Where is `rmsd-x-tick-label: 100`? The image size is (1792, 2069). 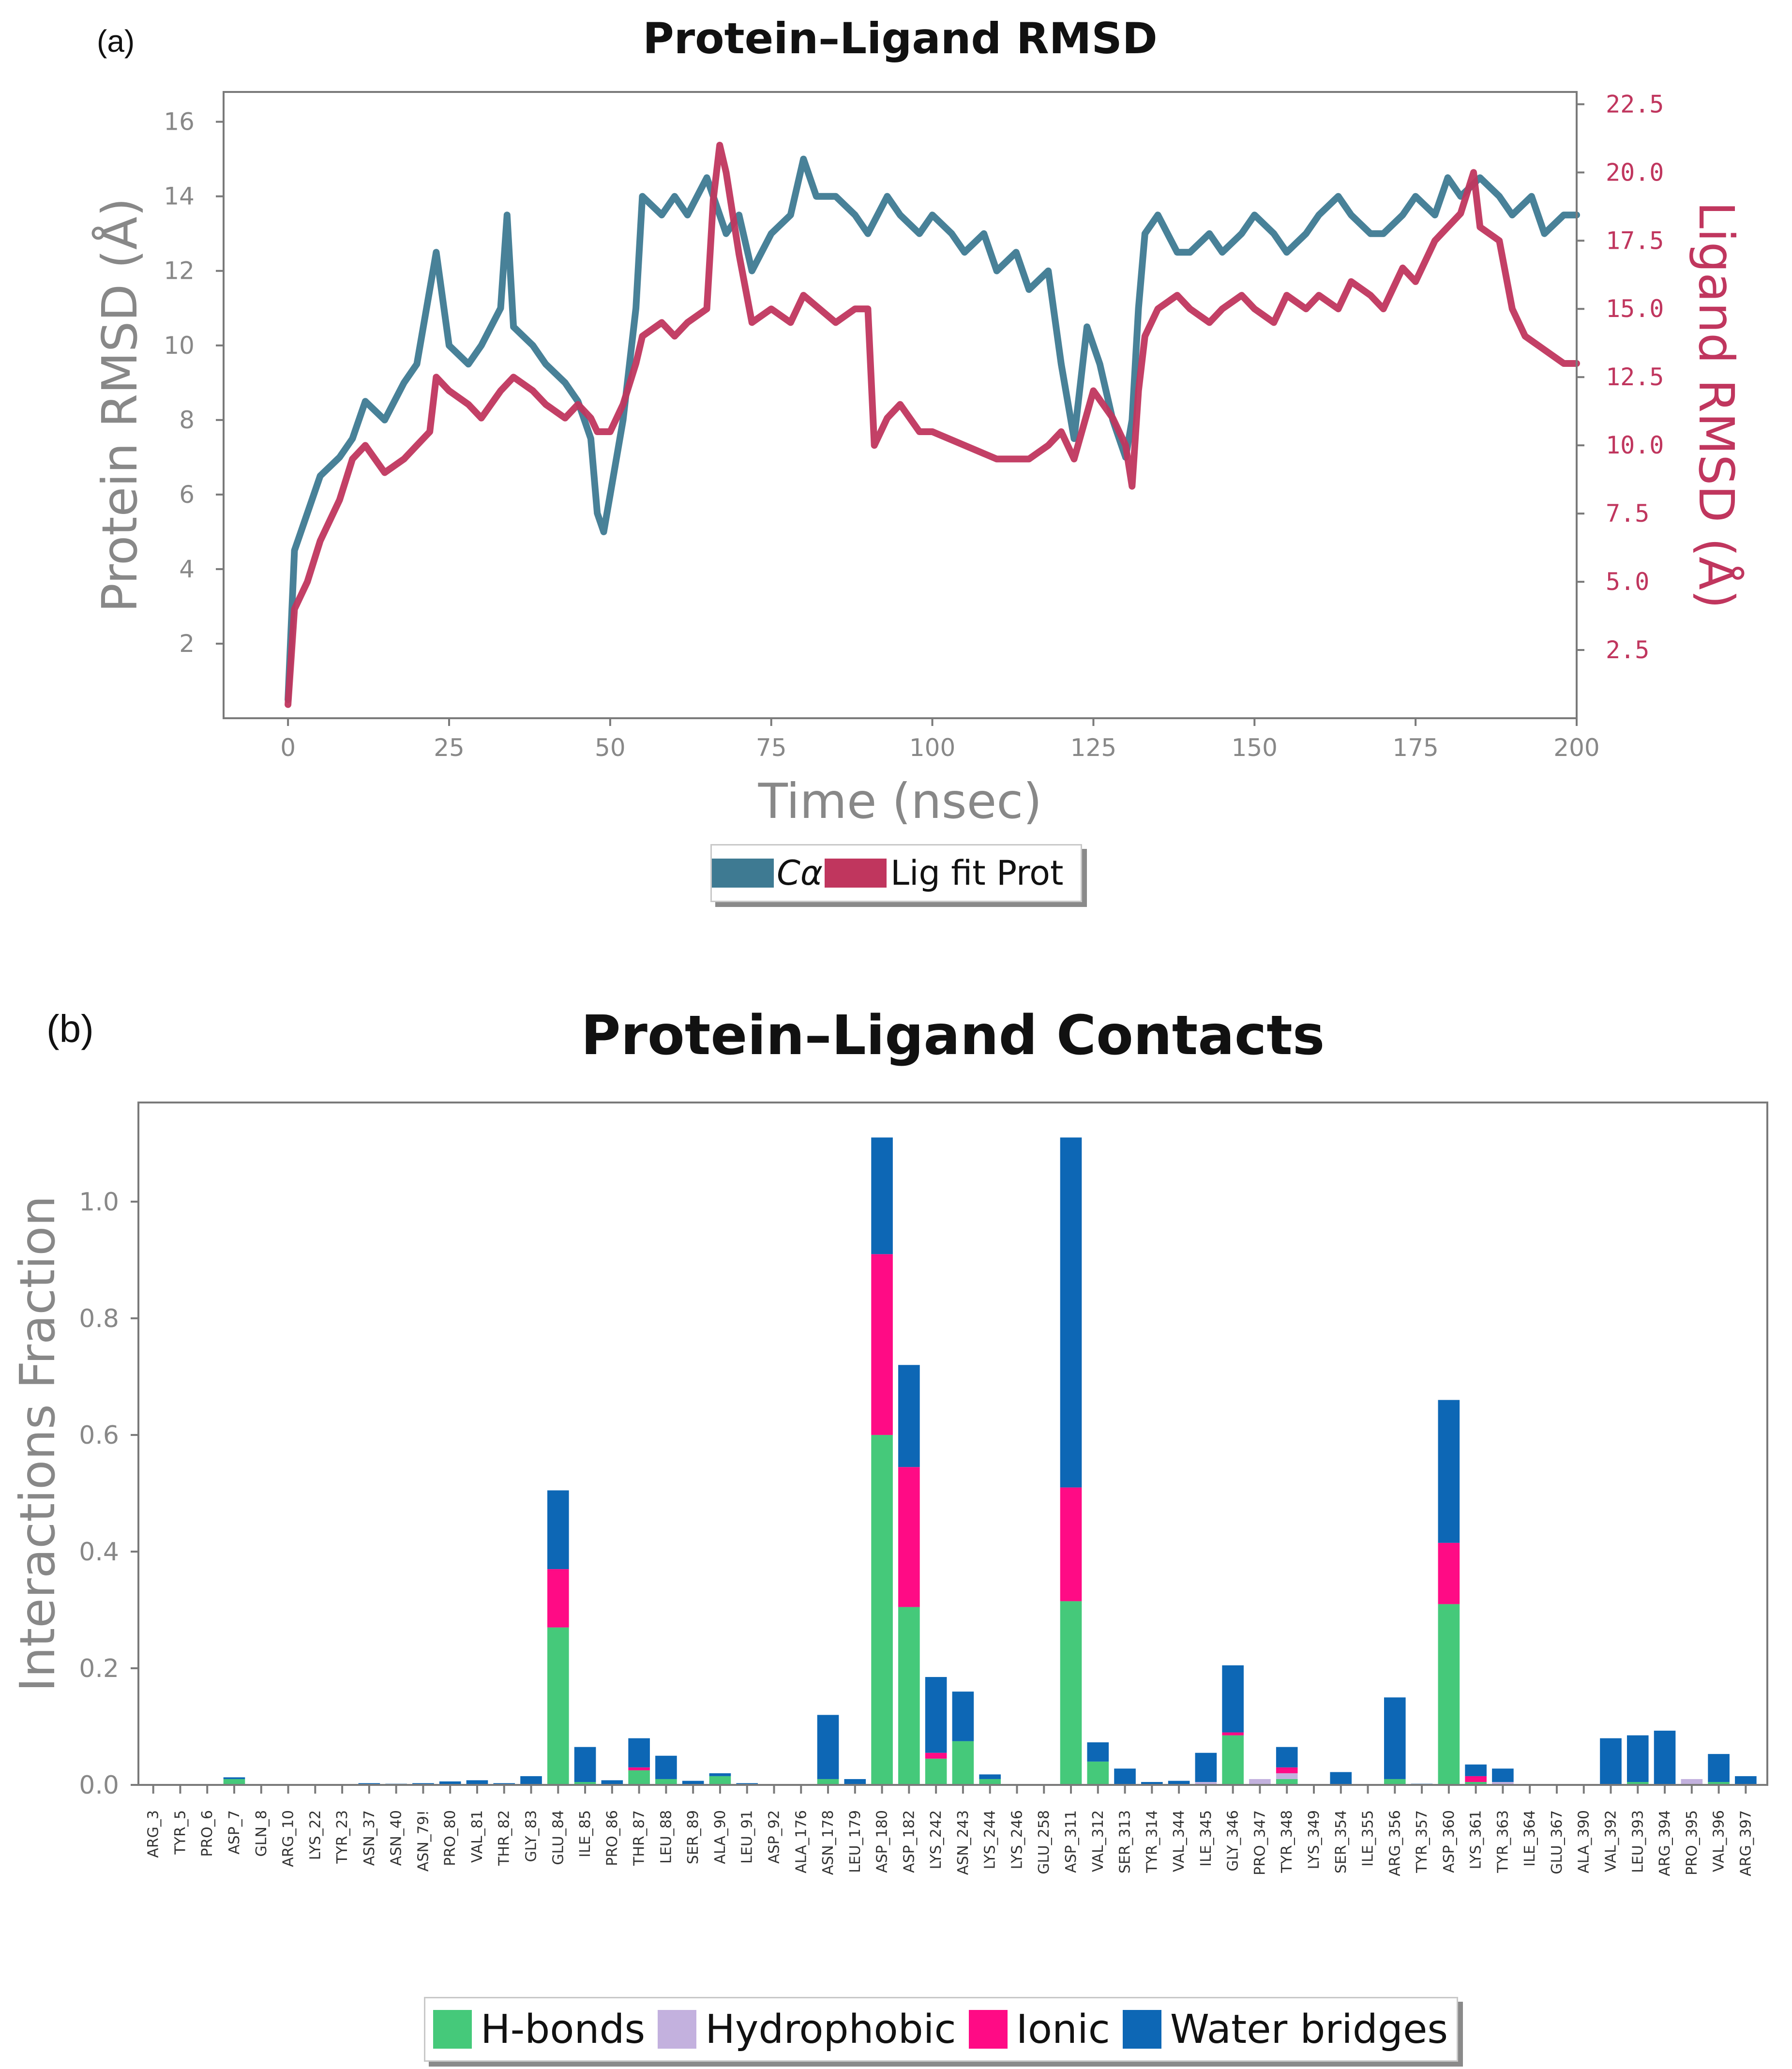 rmsd-x-tick-label: 100 is located at coordinates (932, 748).